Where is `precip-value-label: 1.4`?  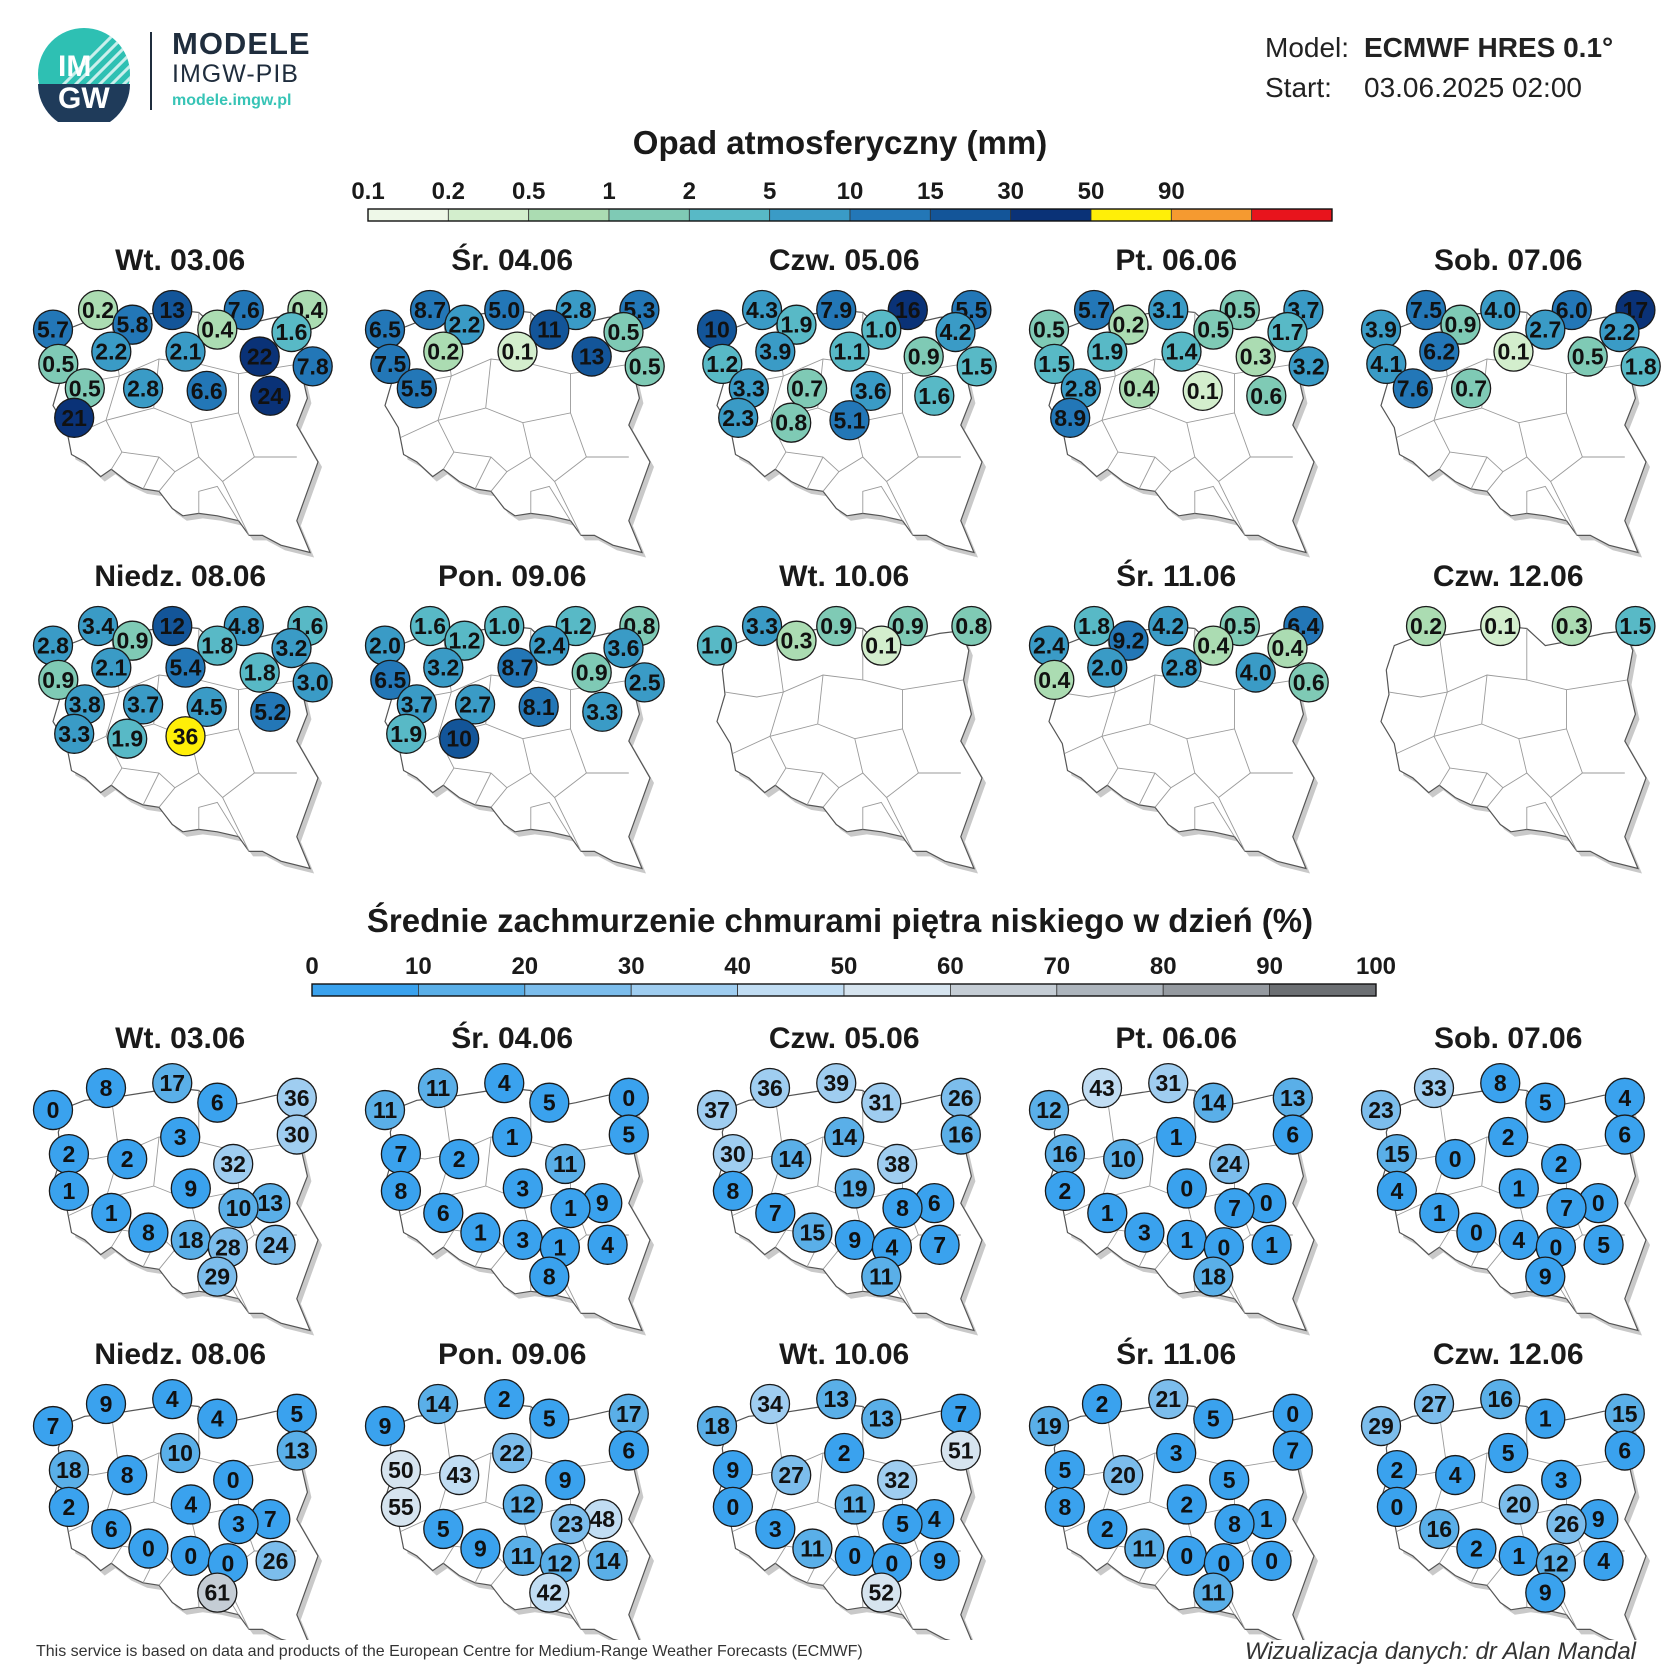
precip-value-label: 1.4 is located at coordinates (1182, 352).